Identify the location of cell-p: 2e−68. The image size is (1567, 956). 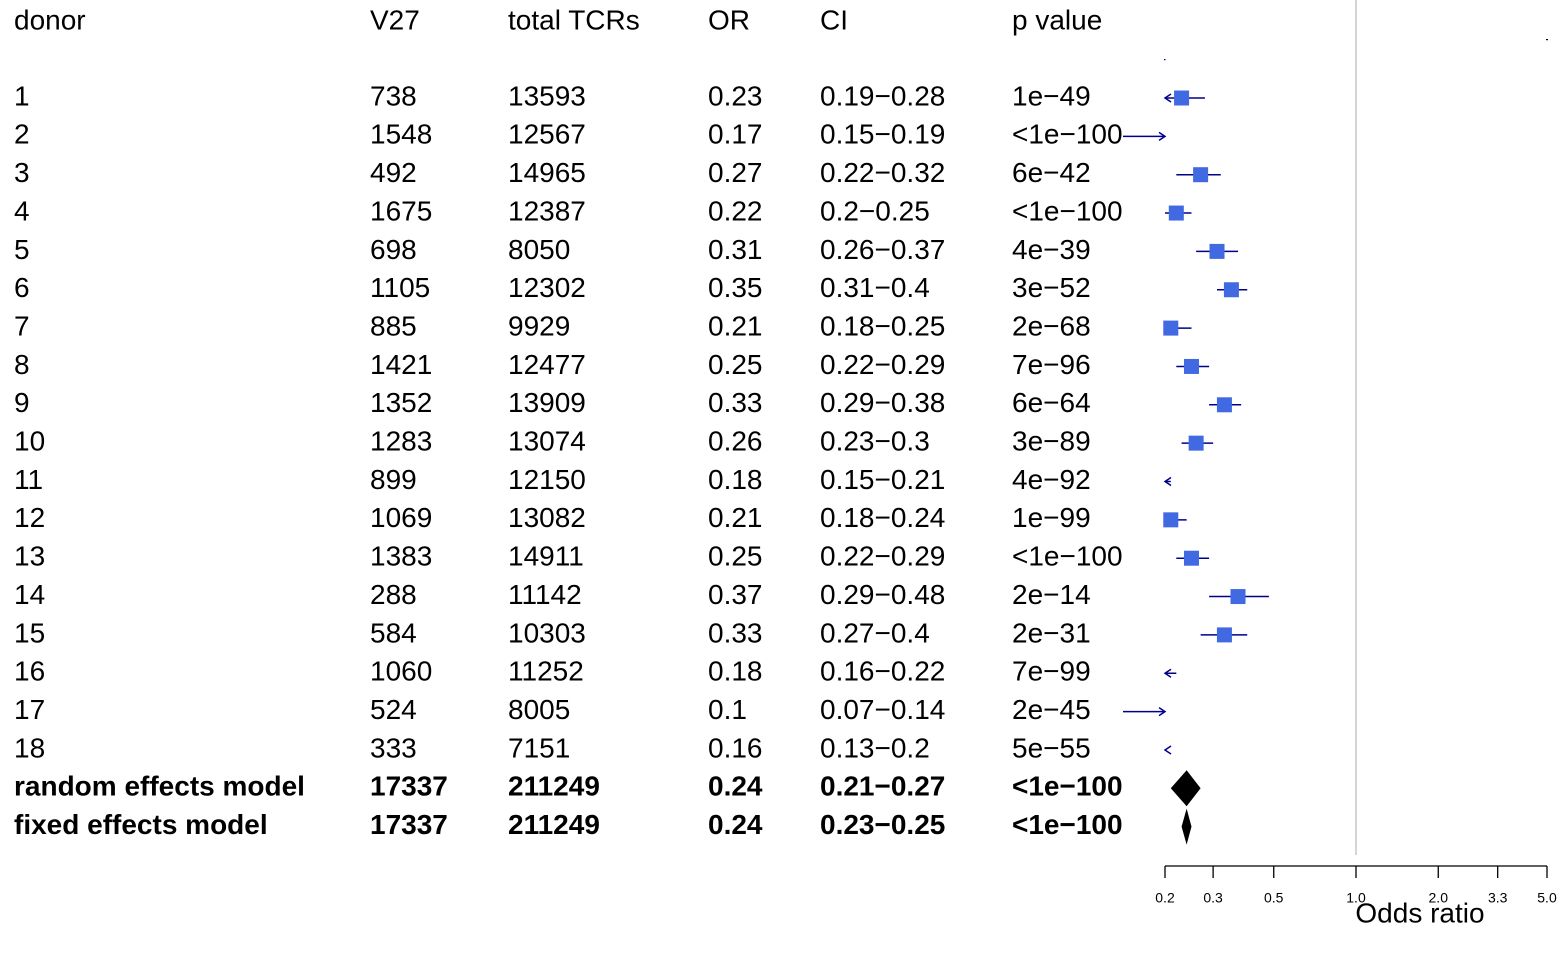
(1051, 325).